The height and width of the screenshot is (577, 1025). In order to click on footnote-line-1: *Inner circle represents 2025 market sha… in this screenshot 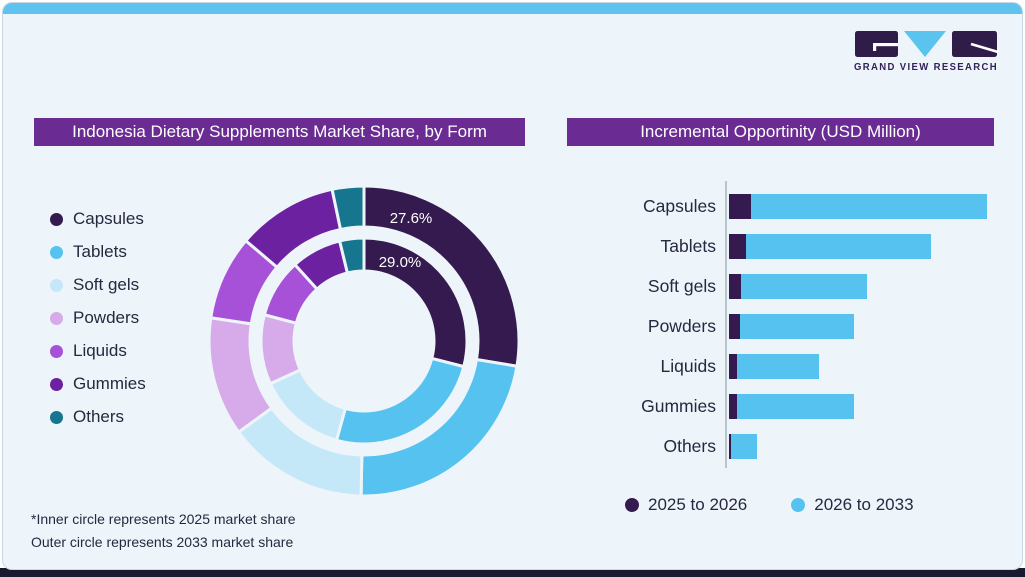, I will do `click(163, 519)`.